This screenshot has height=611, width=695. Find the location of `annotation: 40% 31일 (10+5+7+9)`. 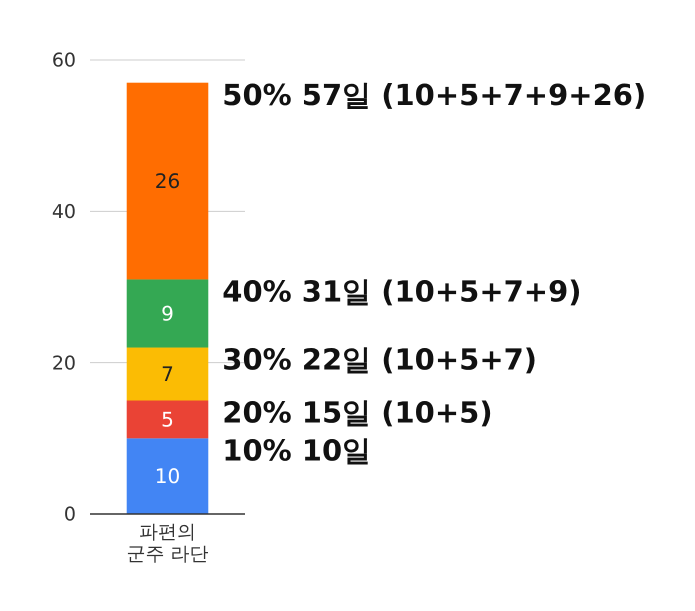

annotation: 40% 31일 (10+5+7+9) is located at coordinates (402, 291).